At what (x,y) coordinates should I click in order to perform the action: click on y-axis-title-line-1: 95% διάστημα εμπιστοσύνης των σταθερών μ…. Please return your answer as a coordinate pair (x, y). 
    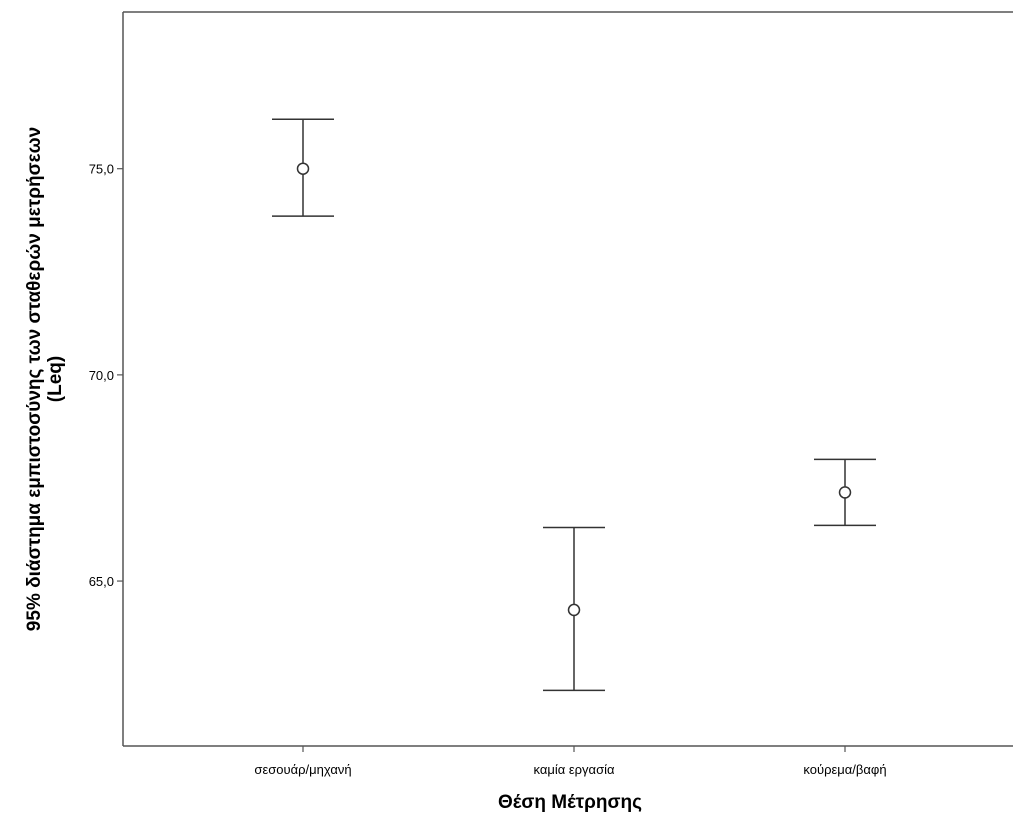
    Looking at the image, I should click on (34, 379).